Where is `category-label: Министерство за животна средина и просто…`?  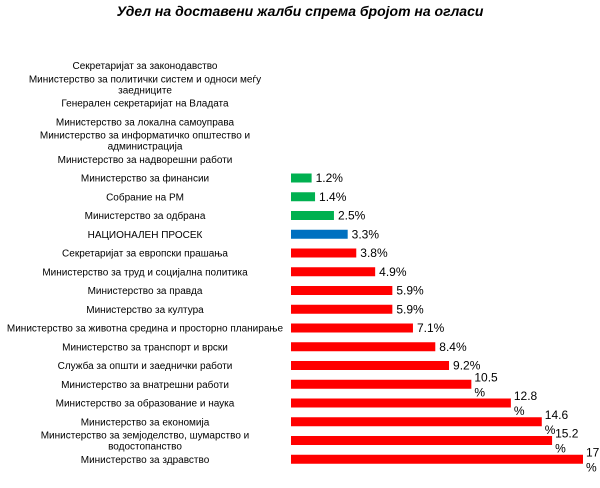
category-label: Министерство за животна средина и просто… is located at coordinates (145, 329).